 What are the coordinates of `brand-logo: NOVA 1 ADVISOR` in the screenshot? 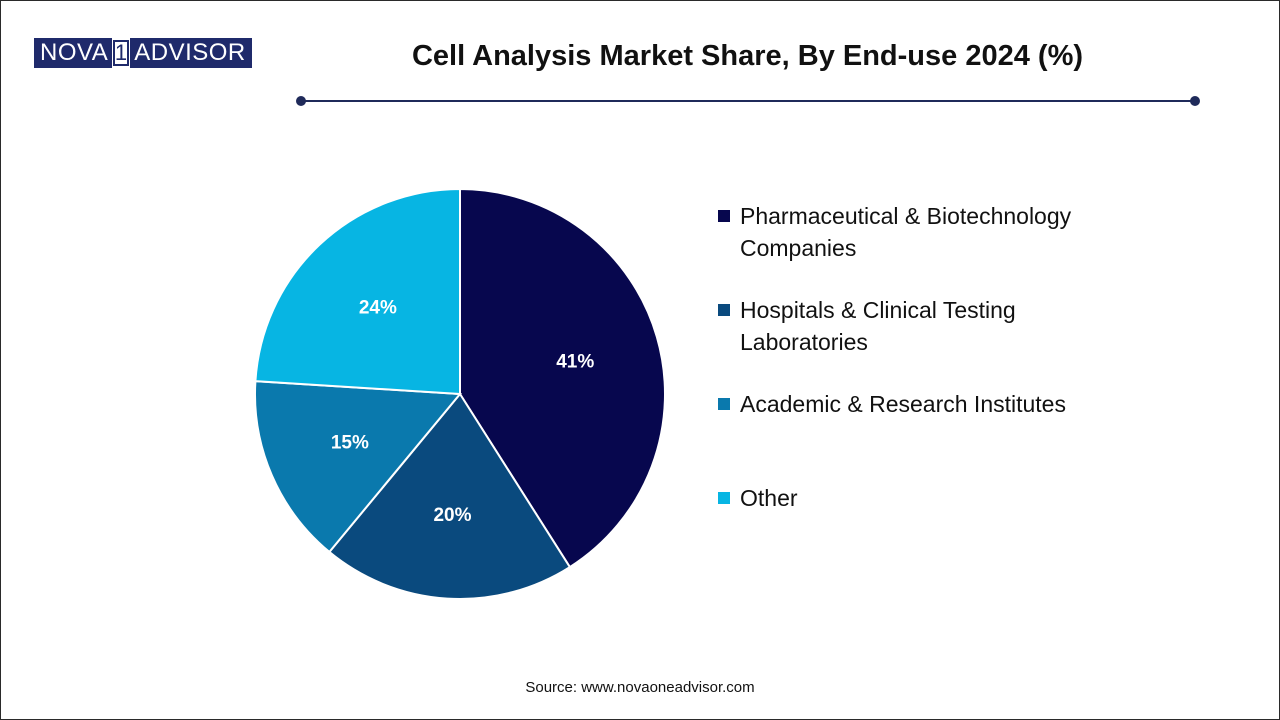 It's located at (143, 53).